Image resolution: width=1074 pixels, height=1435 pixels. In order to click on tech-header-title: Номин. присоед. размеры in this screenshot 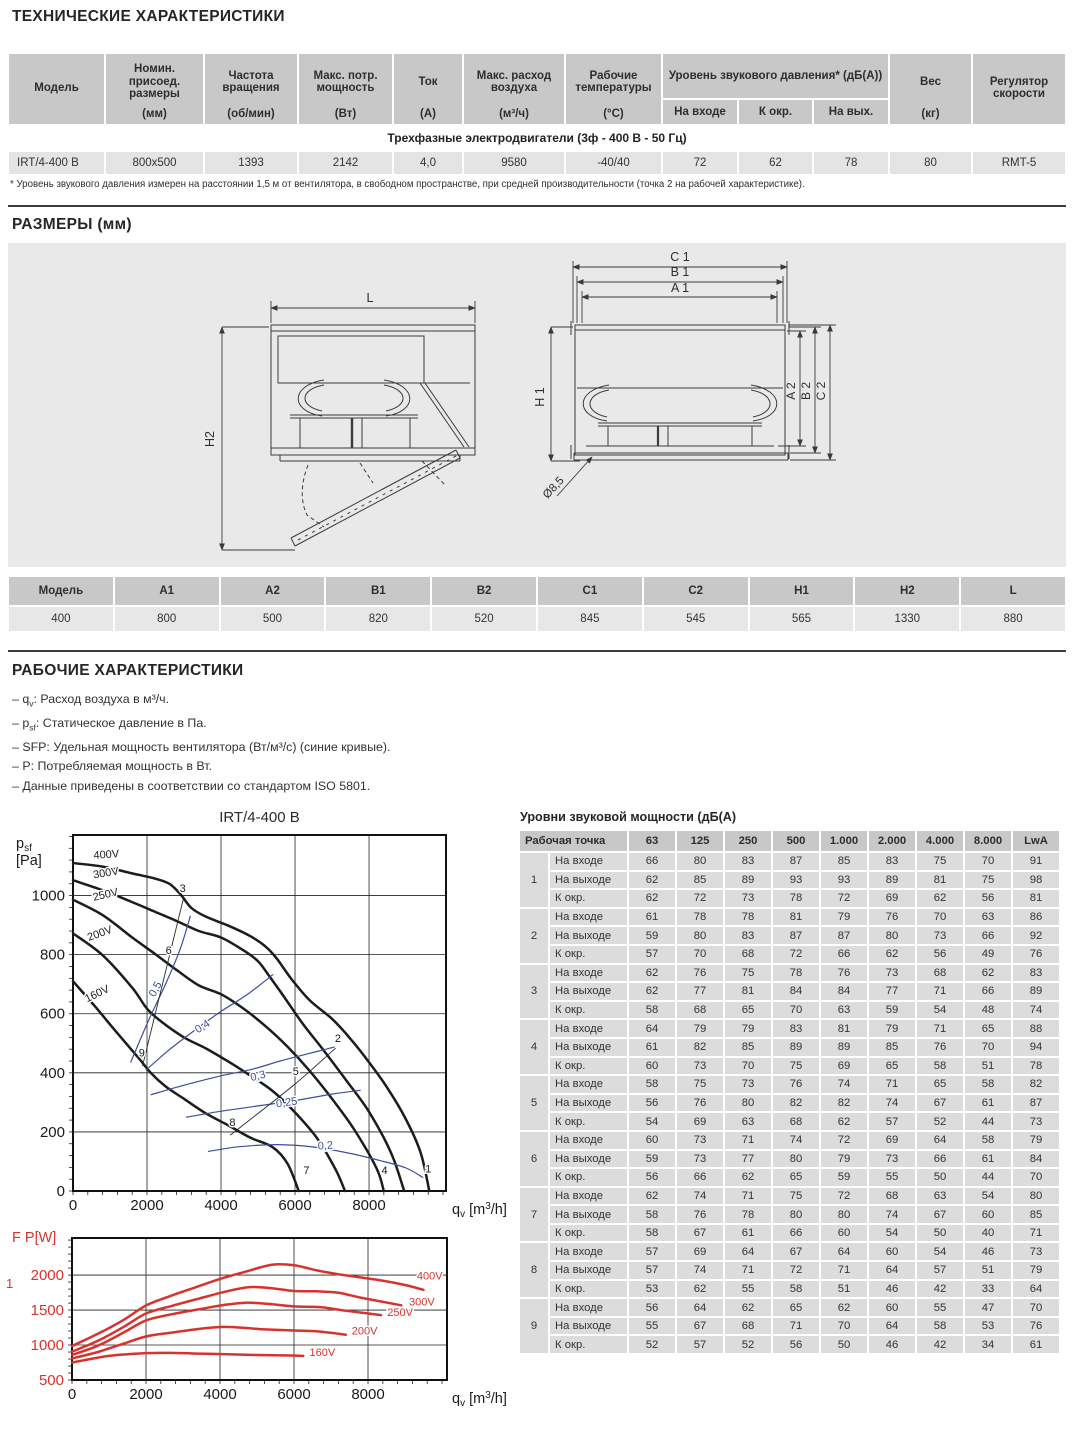, I will do `click(154, 82)`.